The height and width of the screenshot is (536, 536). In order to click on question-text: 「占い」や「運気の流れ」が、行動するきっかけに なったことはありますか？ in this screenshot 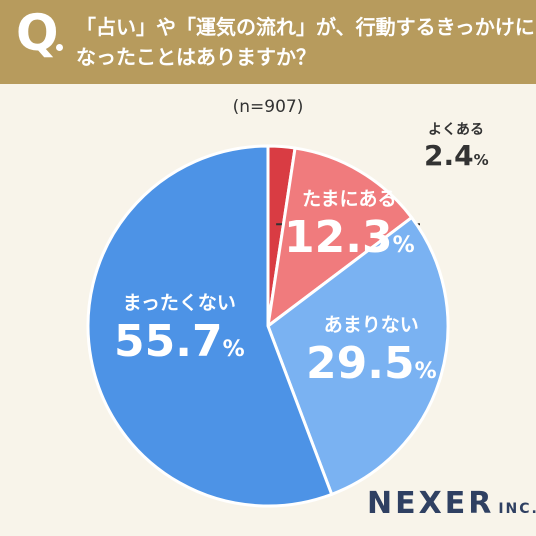, I will do `click(305, 42)`.